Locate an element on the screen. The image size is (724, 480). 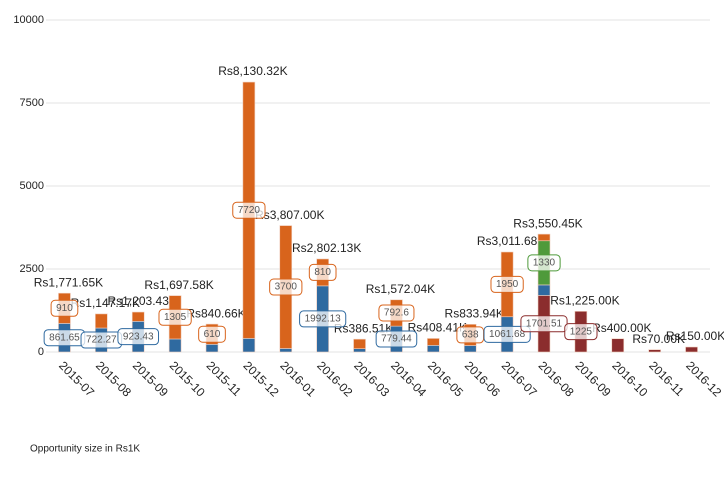
segment-label: 861.65 is located at coordinates (64, 338).